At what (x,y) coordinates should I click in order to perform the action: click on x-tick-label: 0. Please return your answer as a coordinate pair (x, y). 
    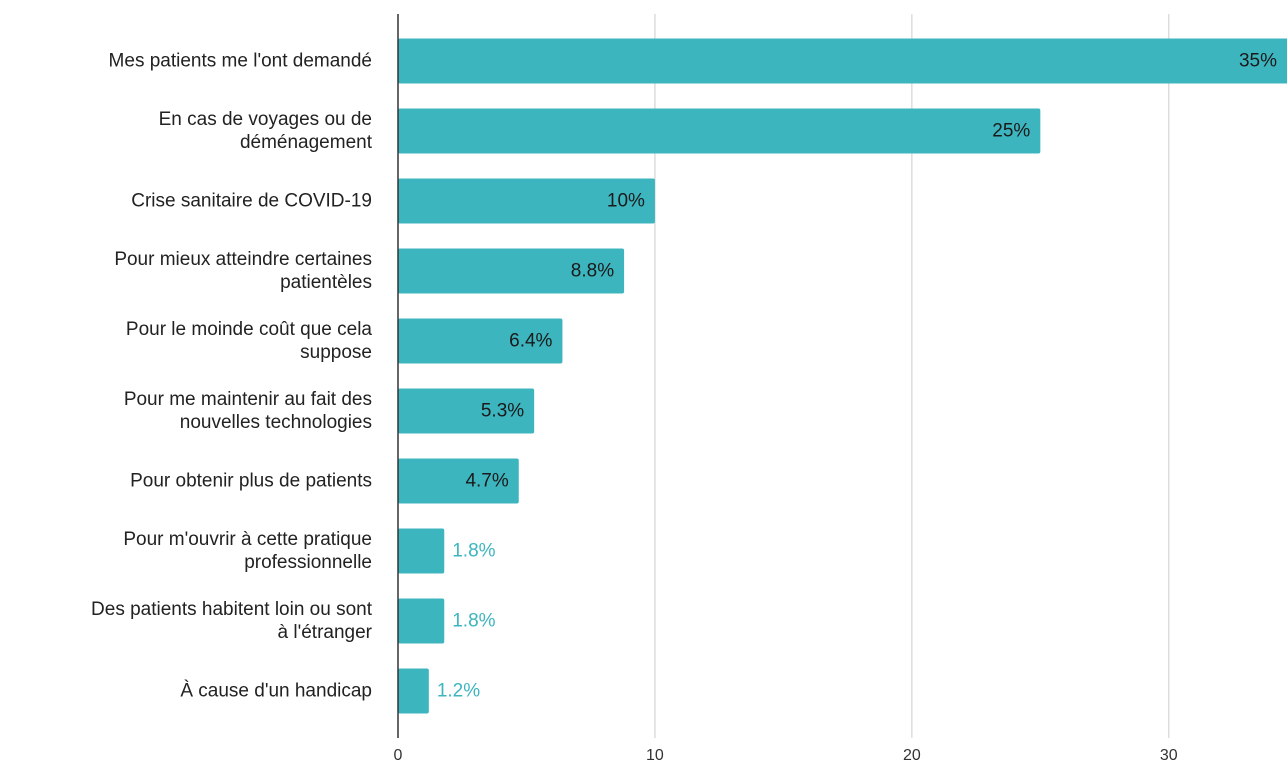
    Looking at the image, I should click on (398, 754).